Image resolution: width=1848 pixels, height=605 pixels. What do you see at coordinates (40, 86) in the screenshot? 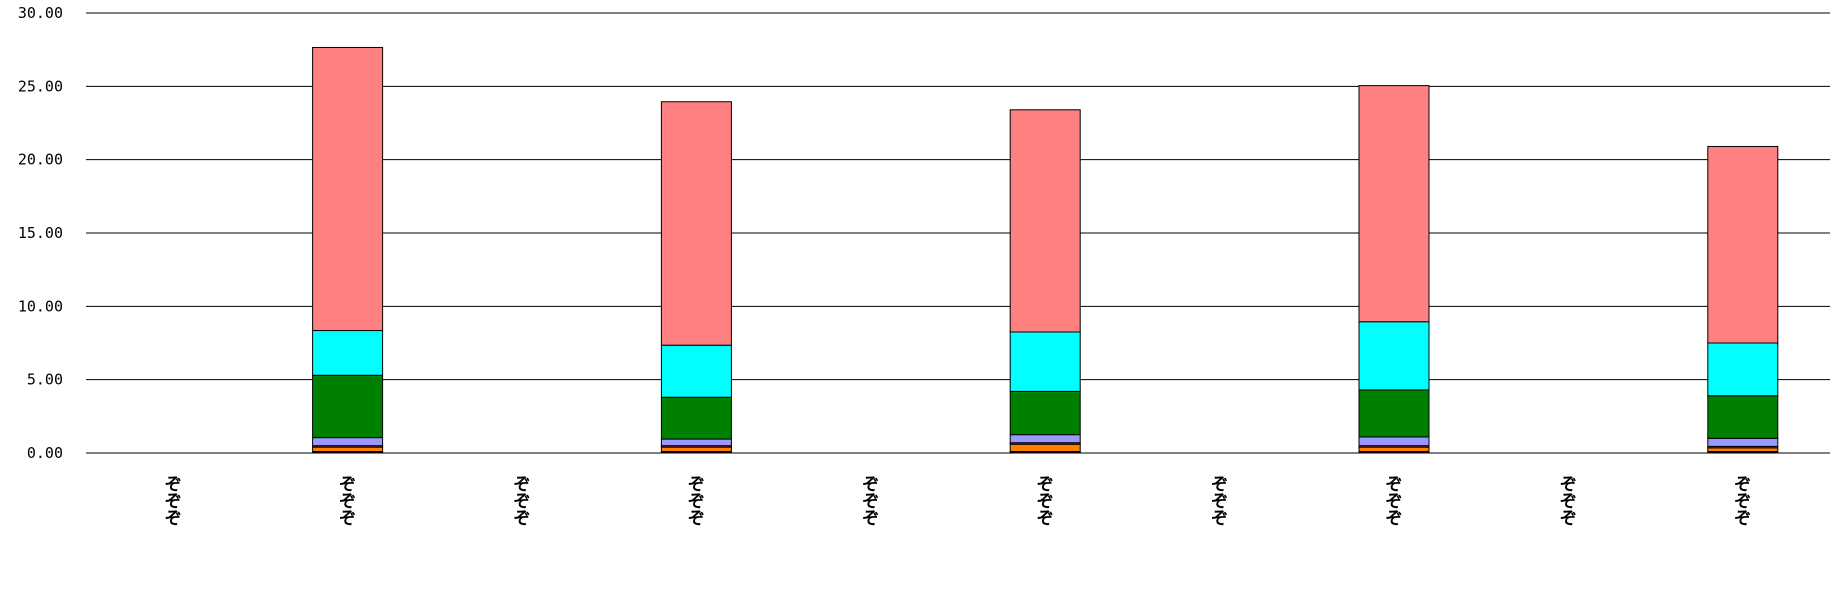
I see `y-tick-label: 25.00` at bounding box center [40, 86].